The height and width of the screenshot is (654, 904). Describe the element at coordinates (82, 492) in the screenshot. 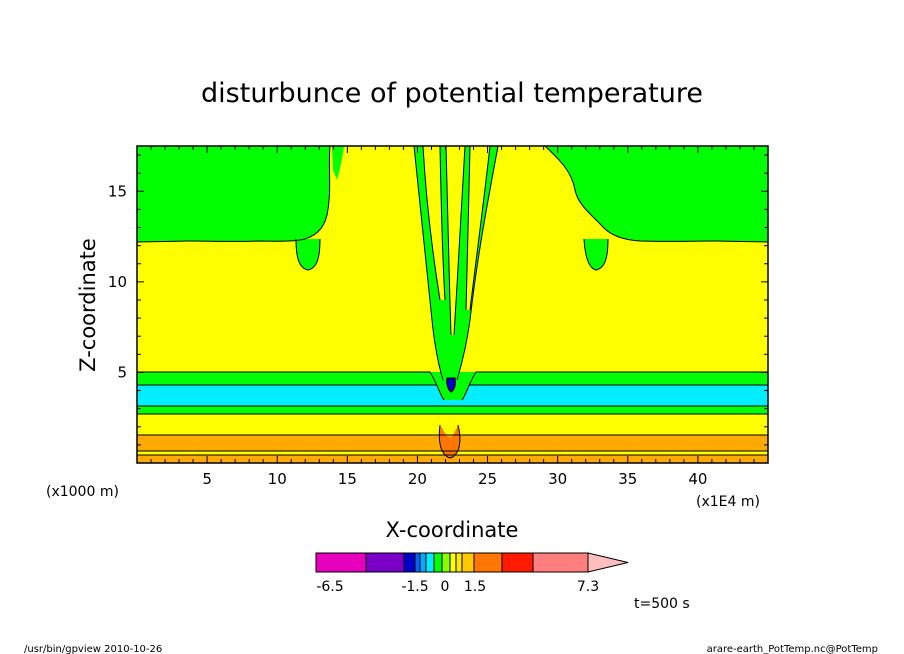

I see `y-axis-unit: (x1000 m)` at that location.